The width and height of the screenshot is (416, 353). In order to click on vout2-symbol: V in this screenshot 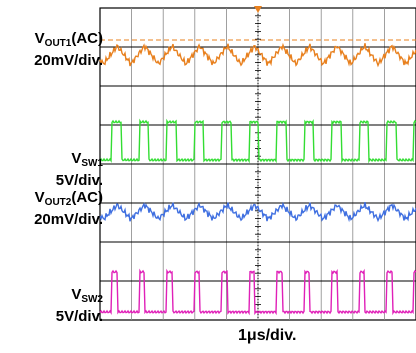, I will do `click(39, 197)`.